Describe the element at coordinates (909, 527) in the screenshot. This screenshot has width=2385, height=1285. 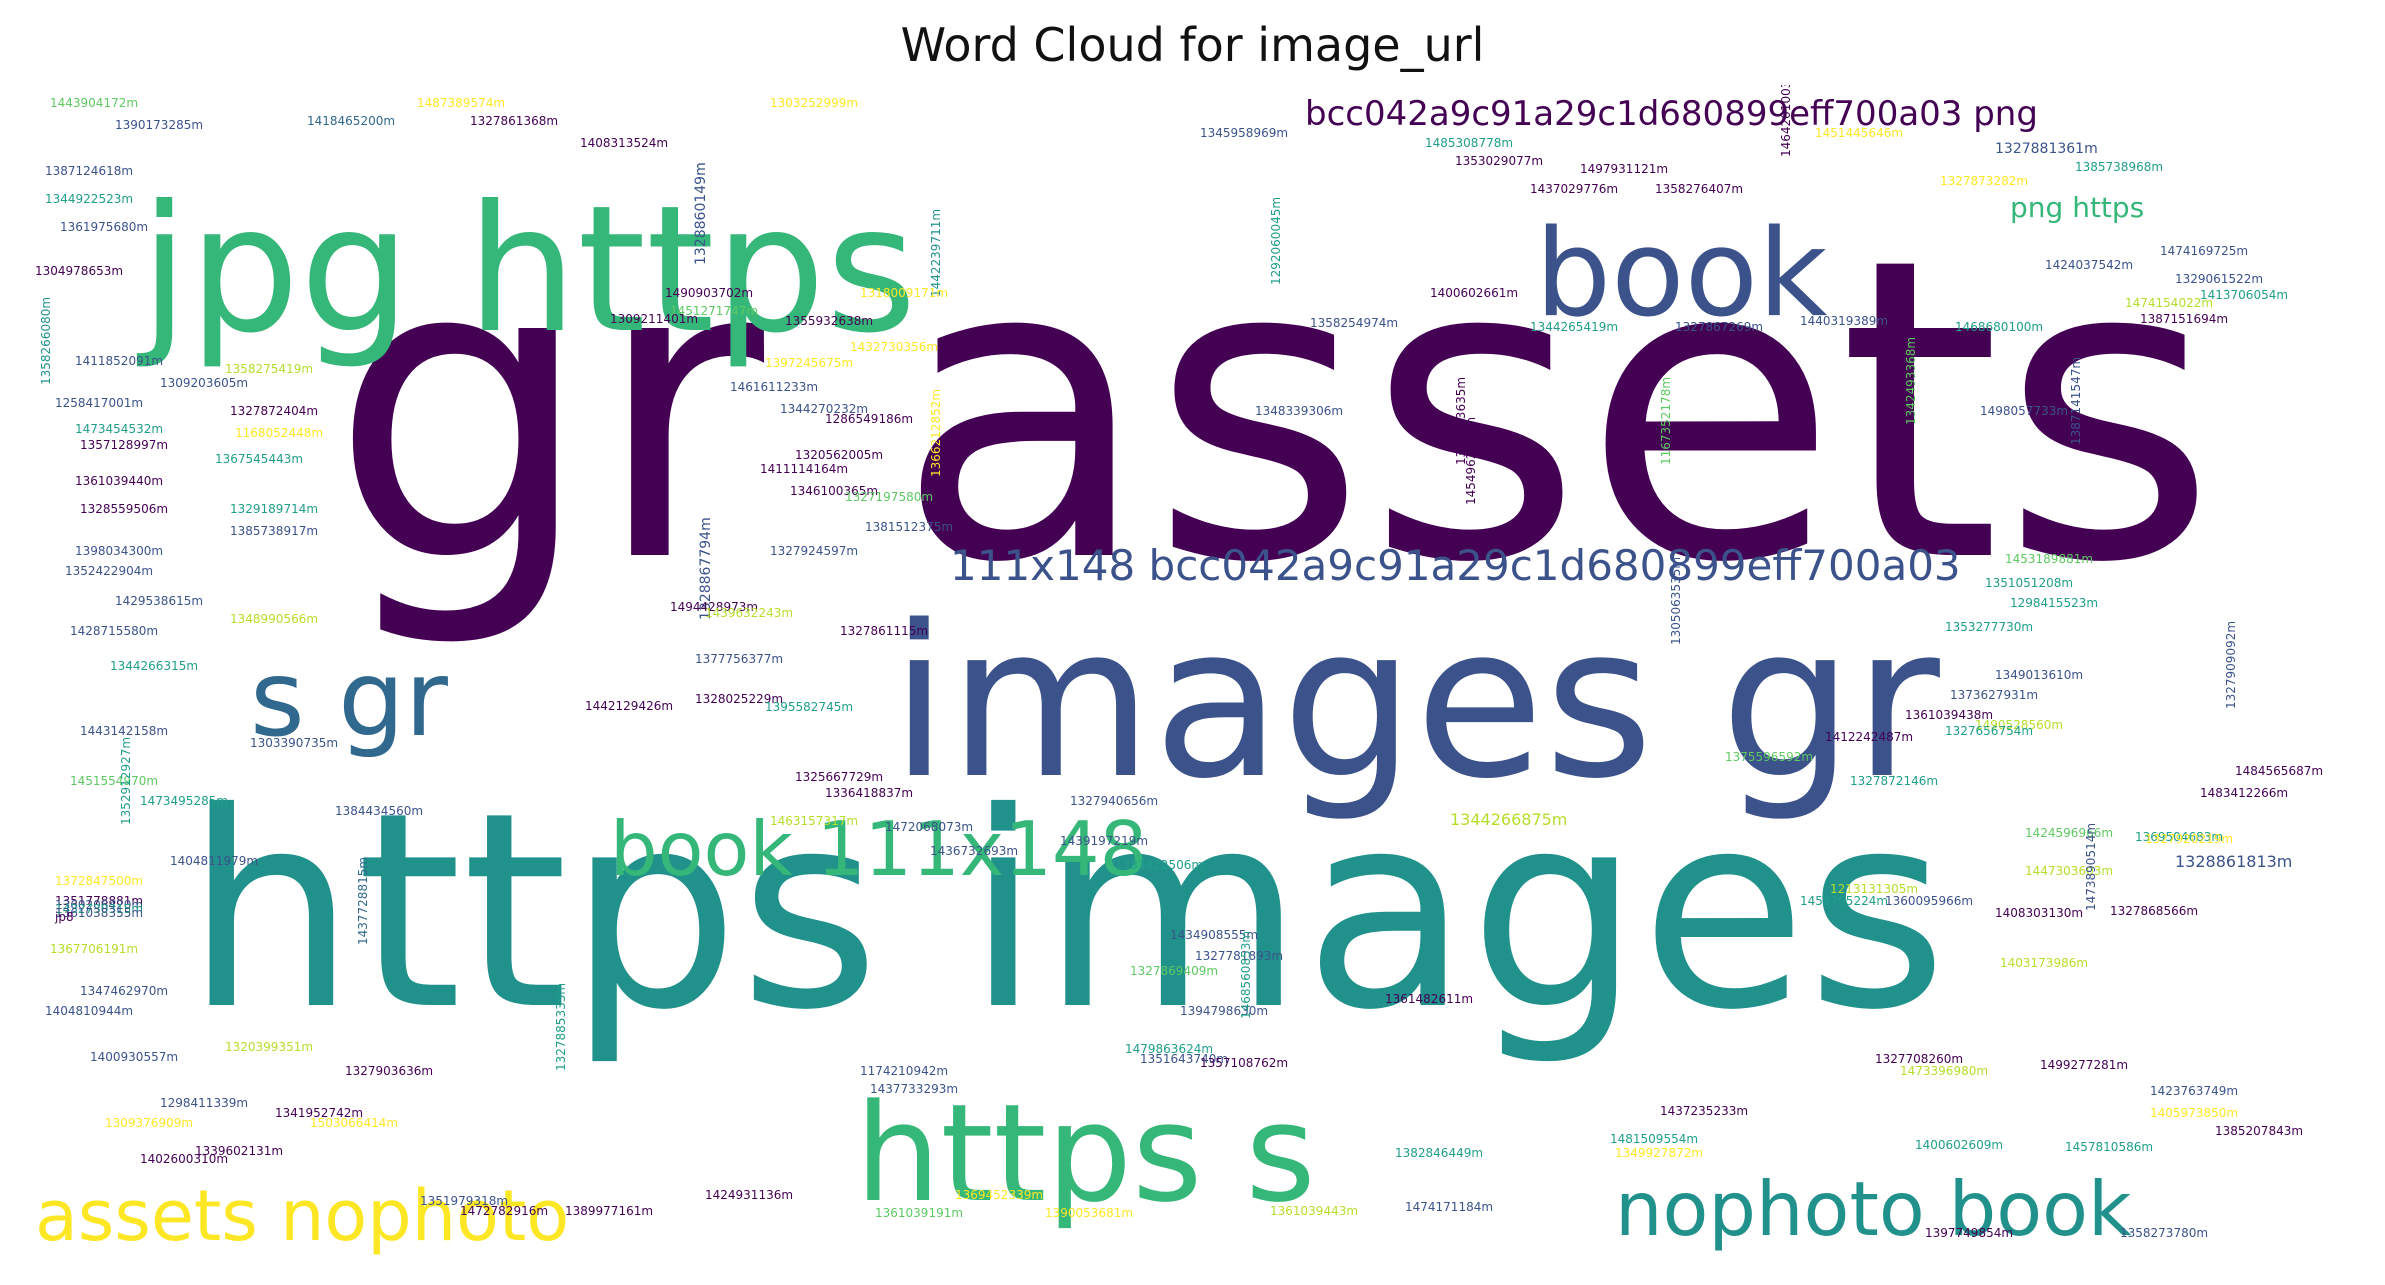
I see `word-118: 1381512375m` at that location.